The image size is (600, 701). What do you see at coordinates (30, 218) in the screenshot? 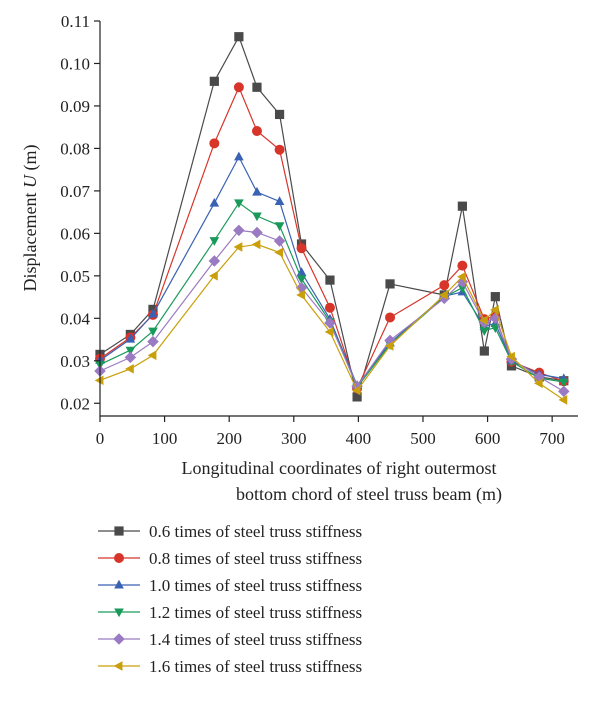
I see `y-axis-title: Displacement U (m)` at bounding box center [30, 218].